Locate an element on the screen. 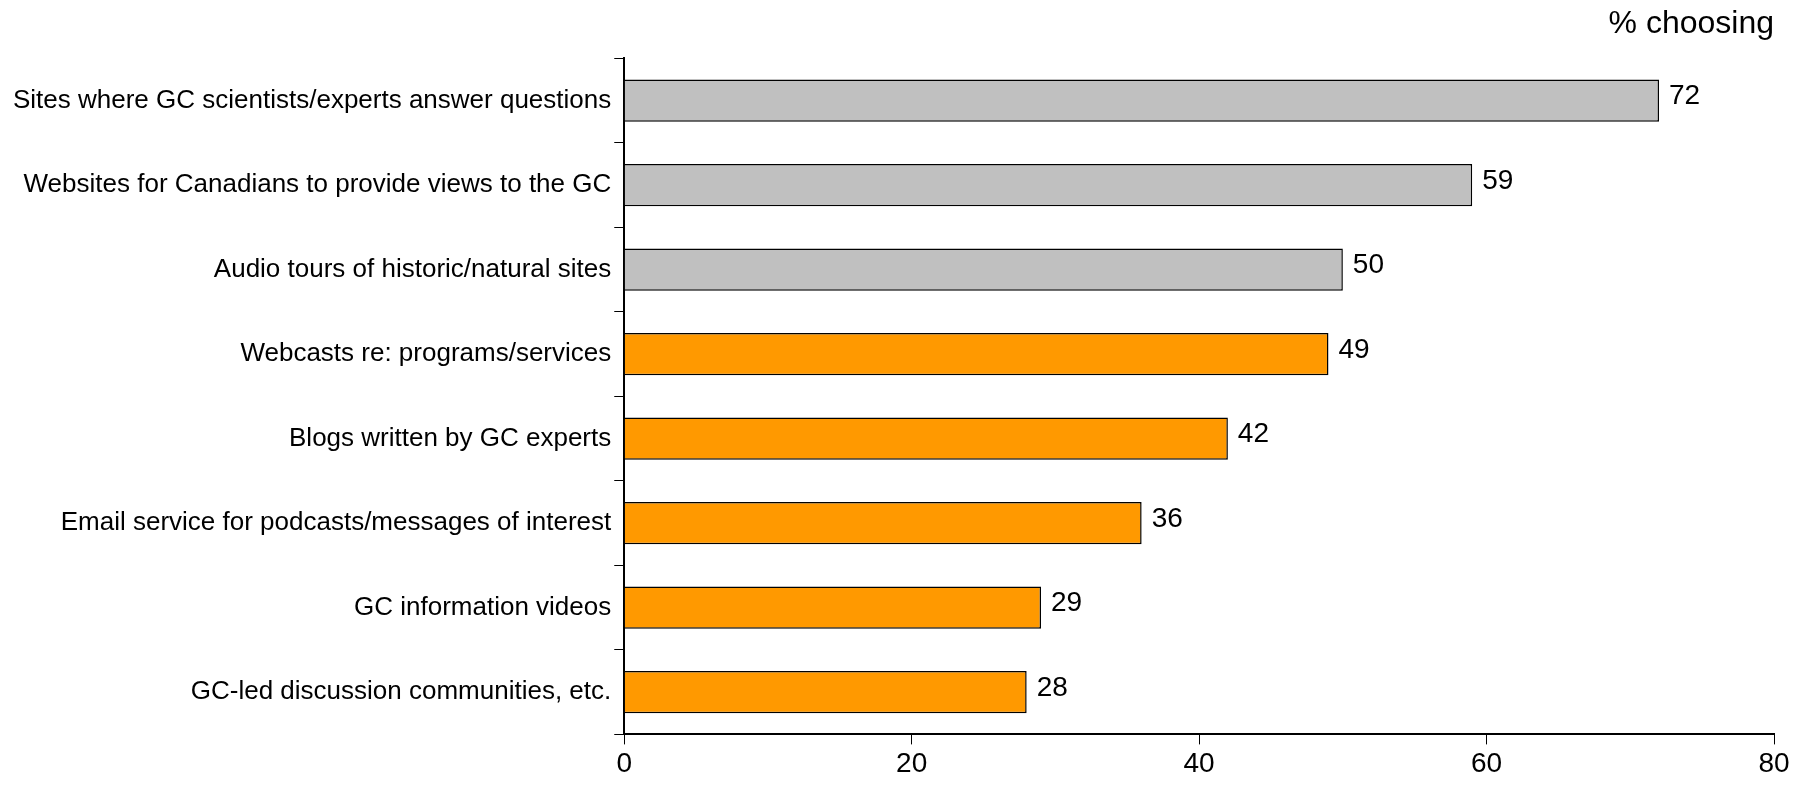 The width and height of the screenshot is (1814, 789). y-tick-label: Audio tours of historic/natural sites is located at coordinates (412, 267).